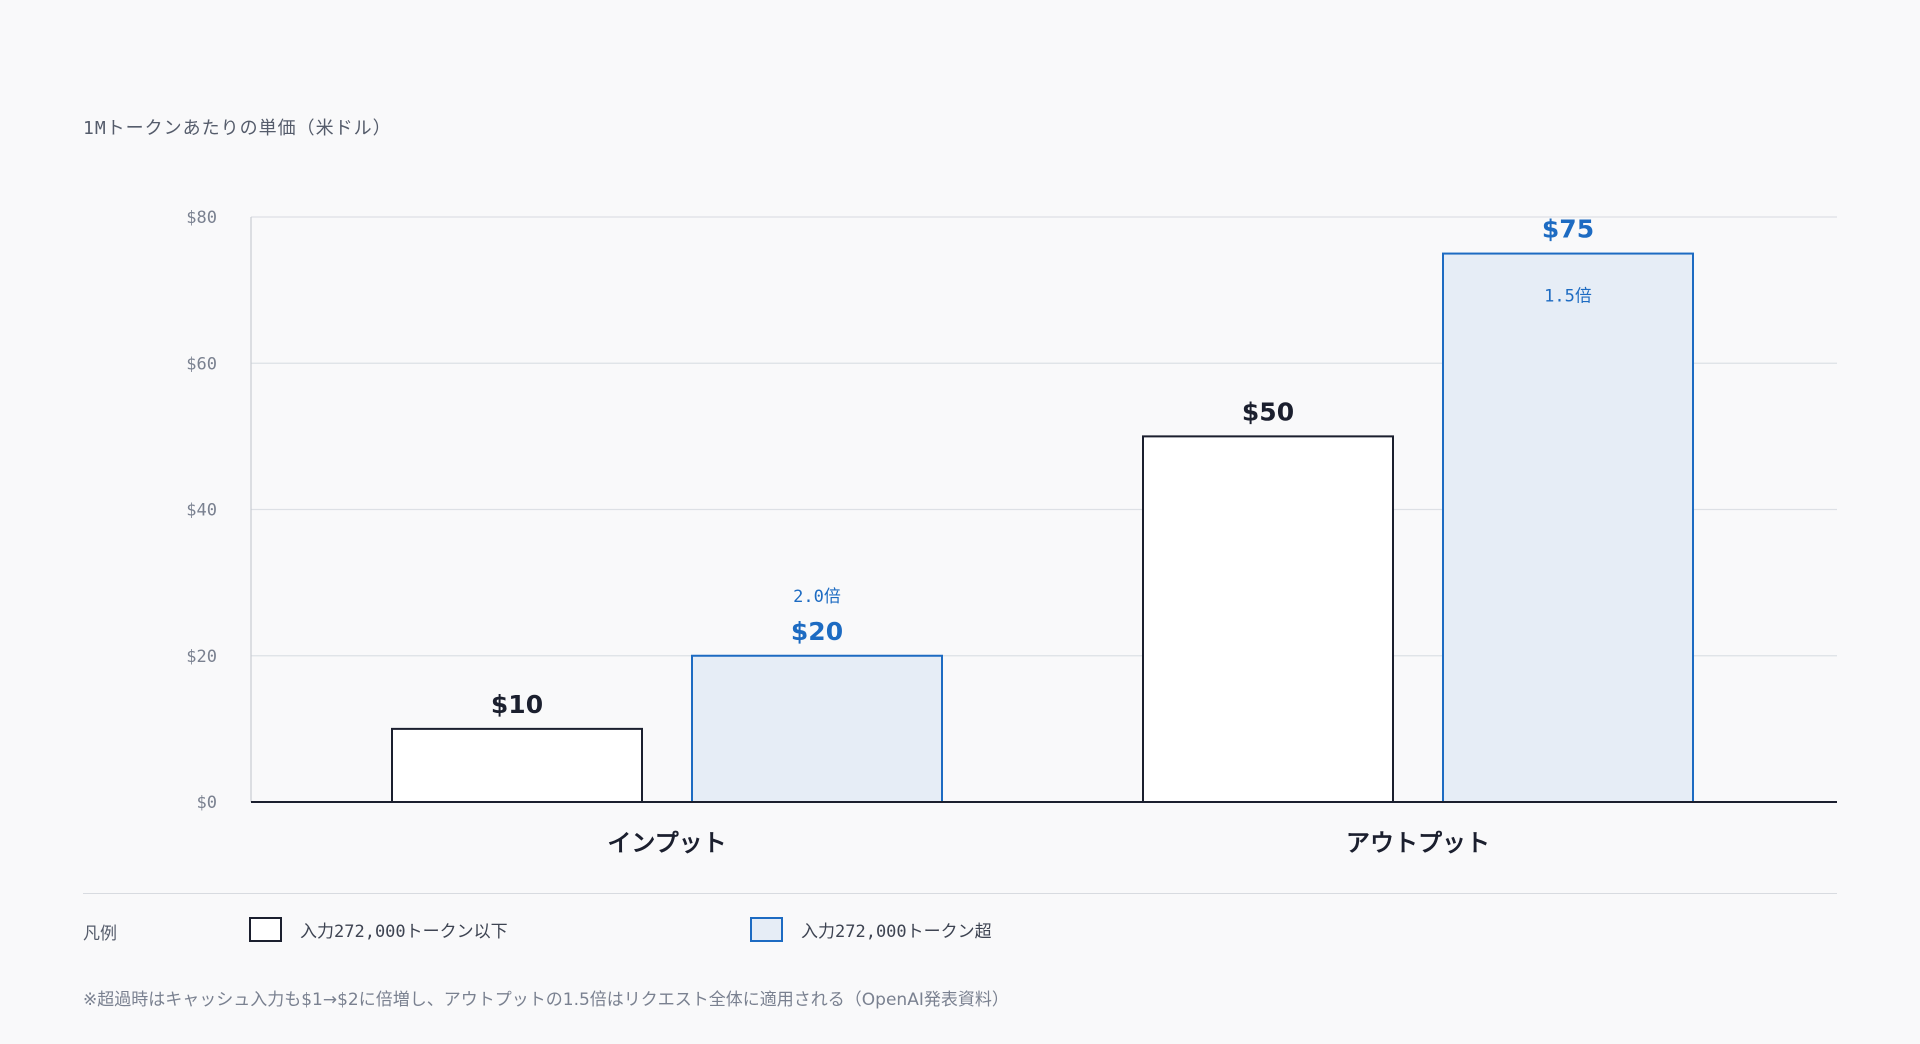  What do you see at coordinates (1568, 297) in the screenshot?
I see `ratio-label: 1.5倍` at bounding box center [1568, 297].